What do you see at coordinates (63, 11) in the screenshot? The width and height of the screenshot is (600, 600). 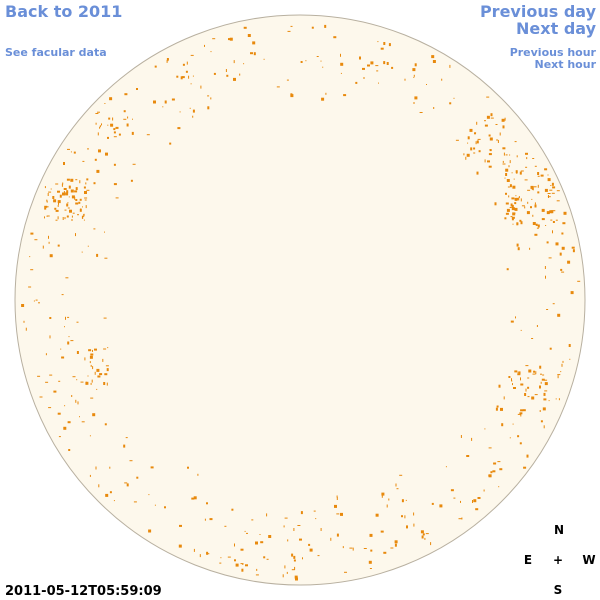 I see `back-link: Back to 2011` at bounding box center [63, 11].